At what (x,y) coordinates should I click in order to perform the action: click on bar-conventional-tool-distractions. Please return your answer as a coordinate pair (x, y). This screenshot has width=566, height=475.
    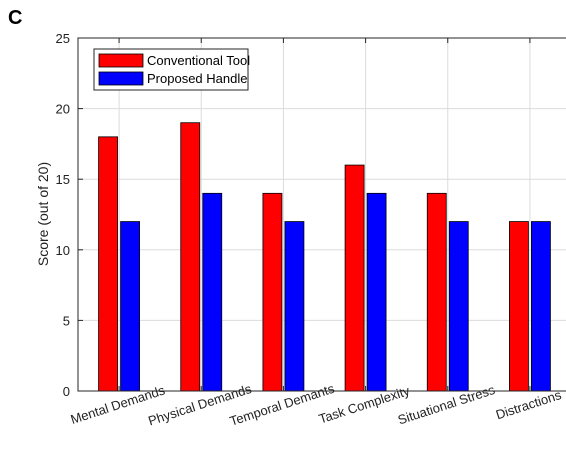
    Looking at the image, I should click on (519, 306).